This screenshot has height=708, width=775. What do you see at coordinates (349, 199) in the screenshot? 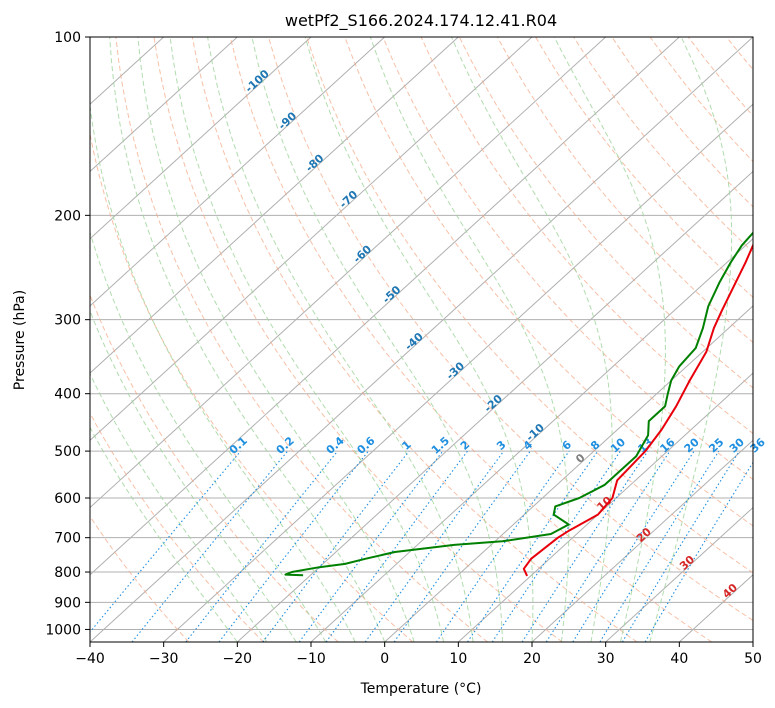
I see `isotherm-label: -70` at bounding box center [349, 199].